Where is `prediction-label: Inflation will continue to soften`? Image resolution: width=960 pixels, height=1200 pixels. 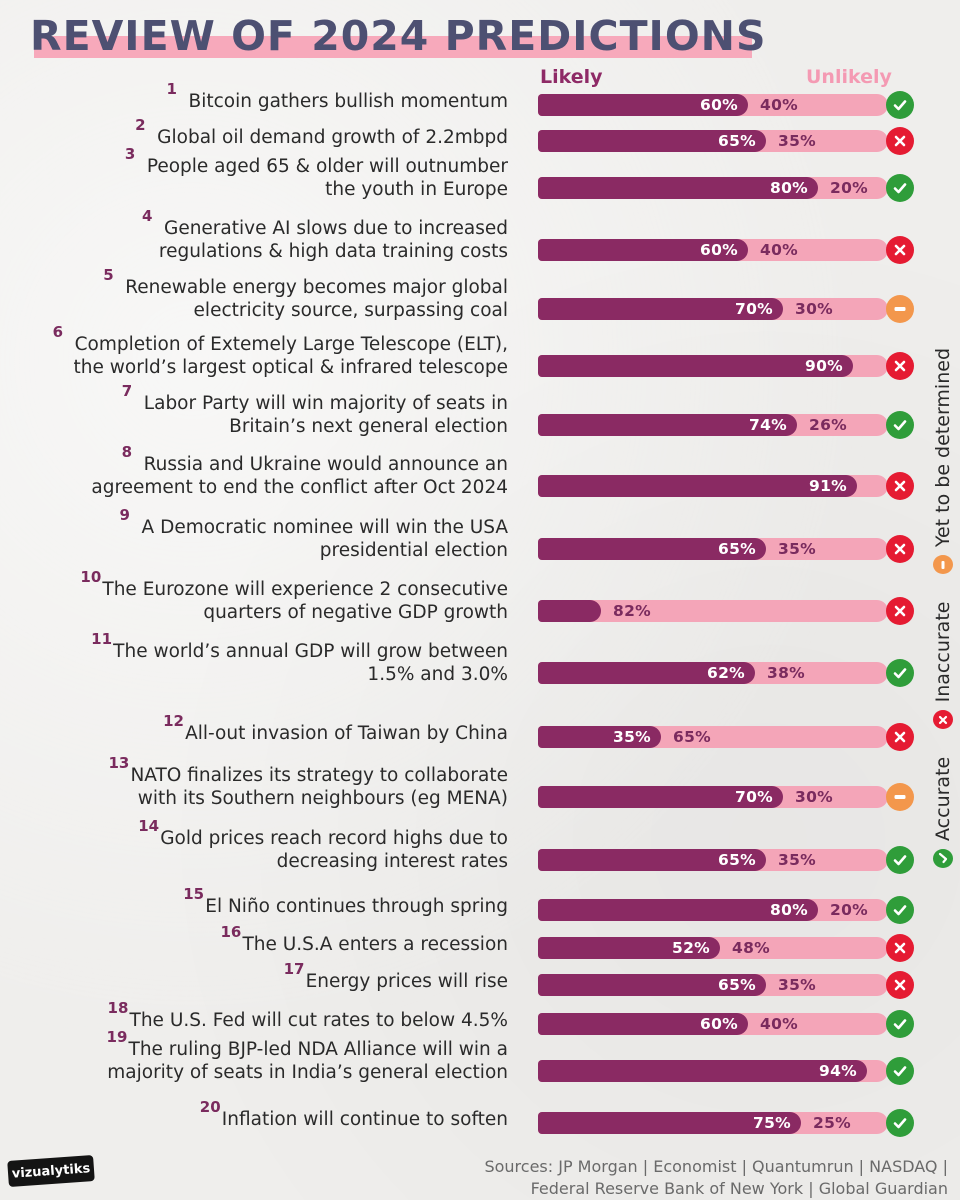
prediction-label: Inflation will continue to soften is located at coordinates (365, 1119).